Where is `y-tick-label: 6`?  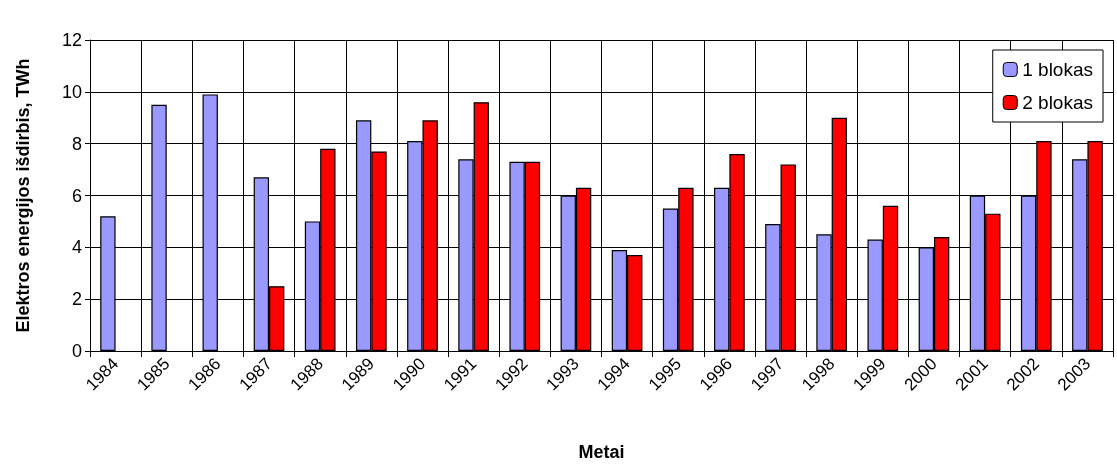 y-tick-label: 6 is located at coordinates (76, 195).